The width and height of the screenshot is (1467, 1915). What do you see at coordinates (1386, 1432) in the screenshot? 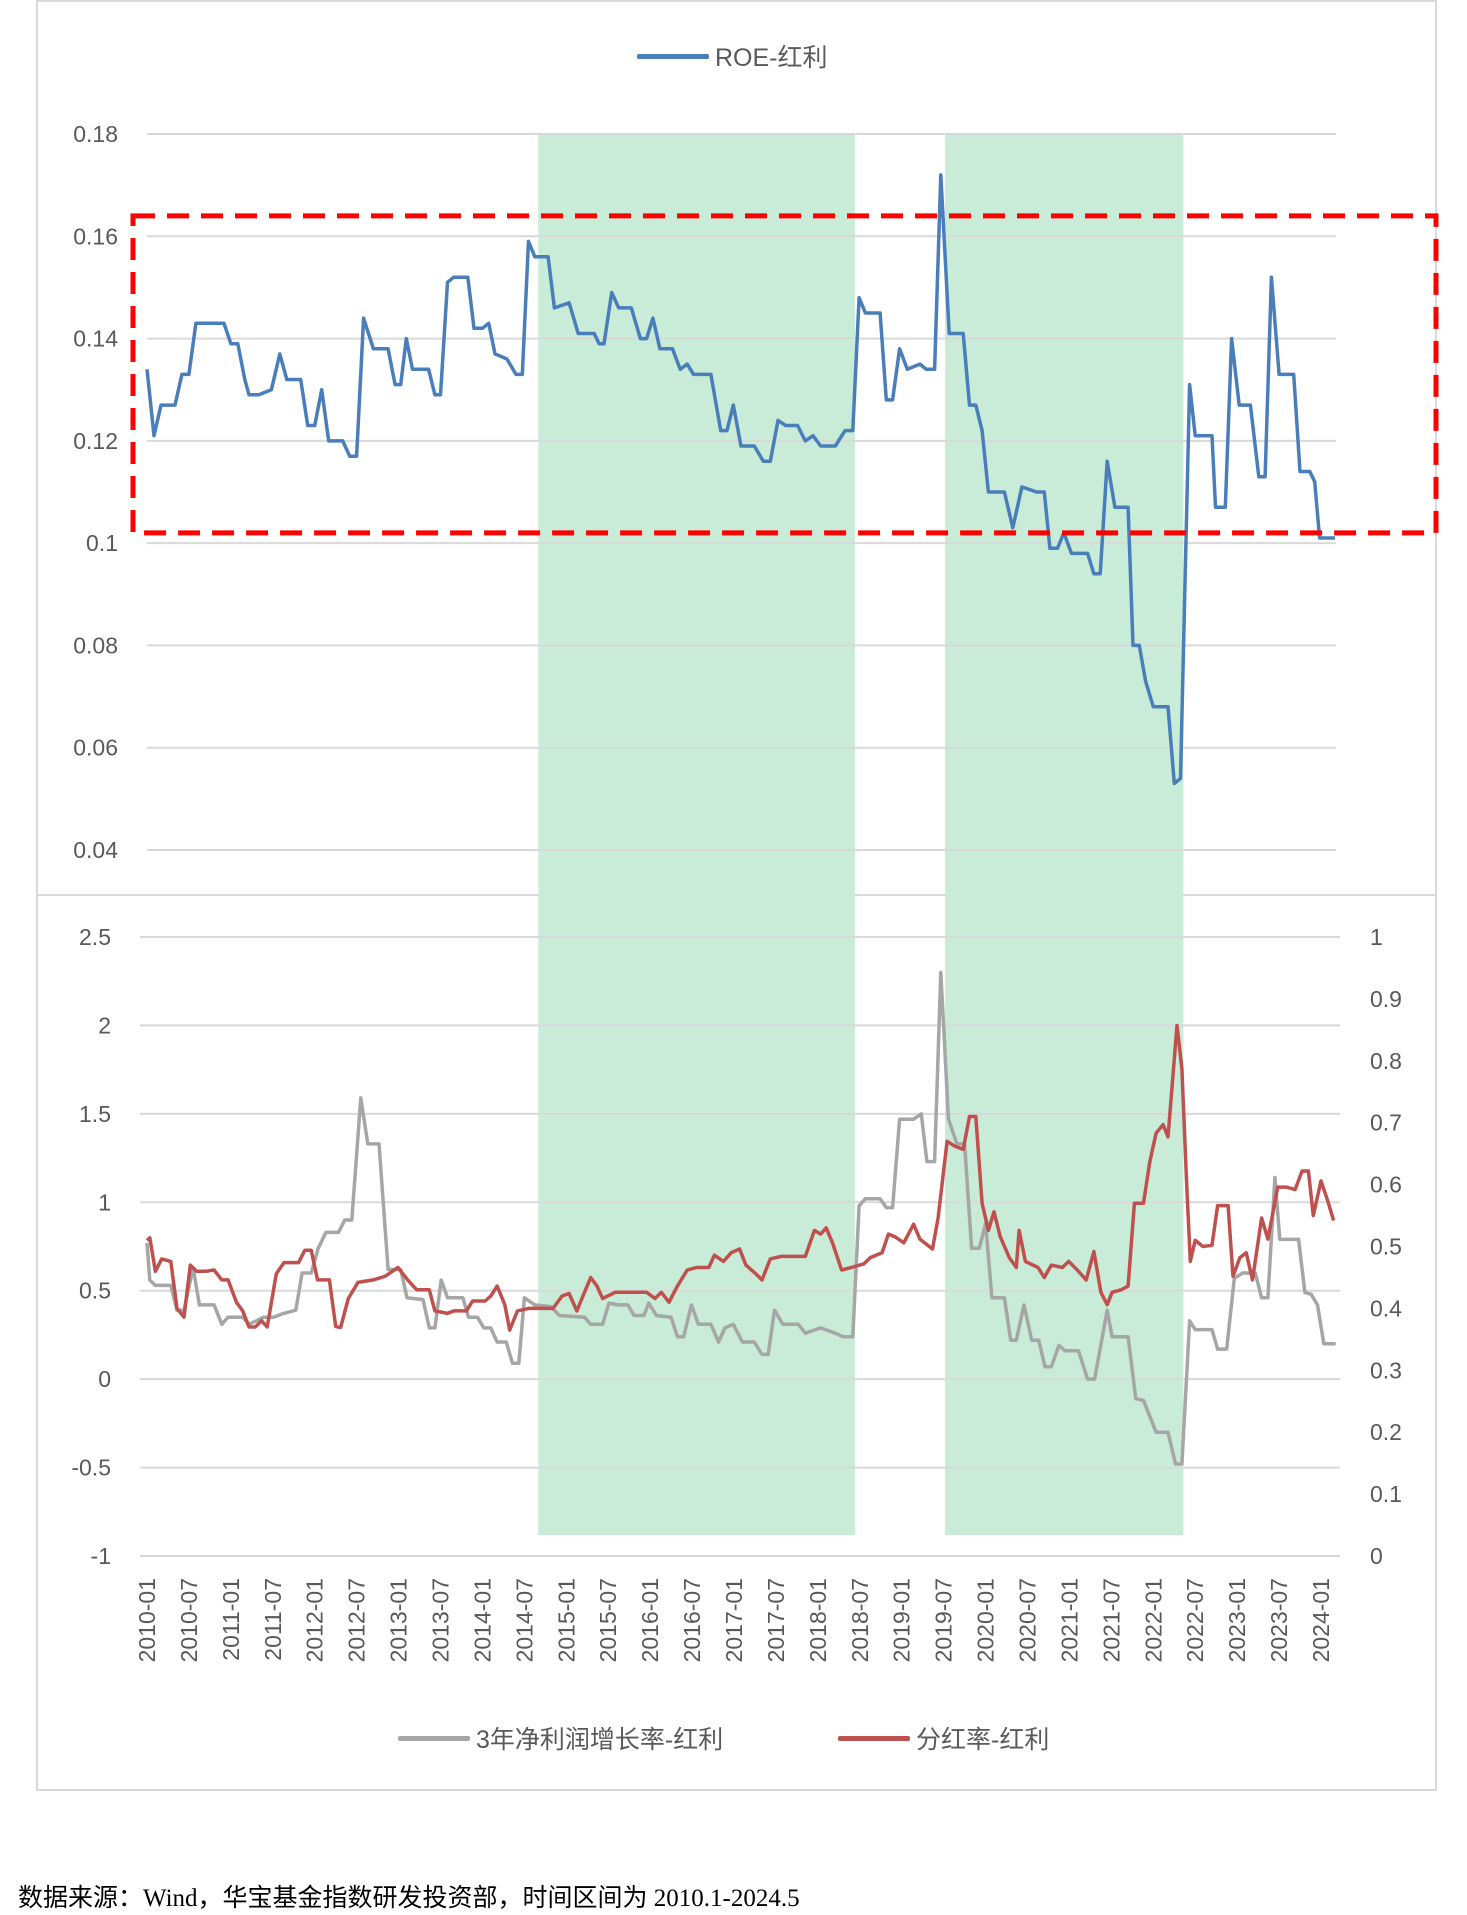
I see `right-y-tick-label: 0.2` at bounding box center [1386, 1432].